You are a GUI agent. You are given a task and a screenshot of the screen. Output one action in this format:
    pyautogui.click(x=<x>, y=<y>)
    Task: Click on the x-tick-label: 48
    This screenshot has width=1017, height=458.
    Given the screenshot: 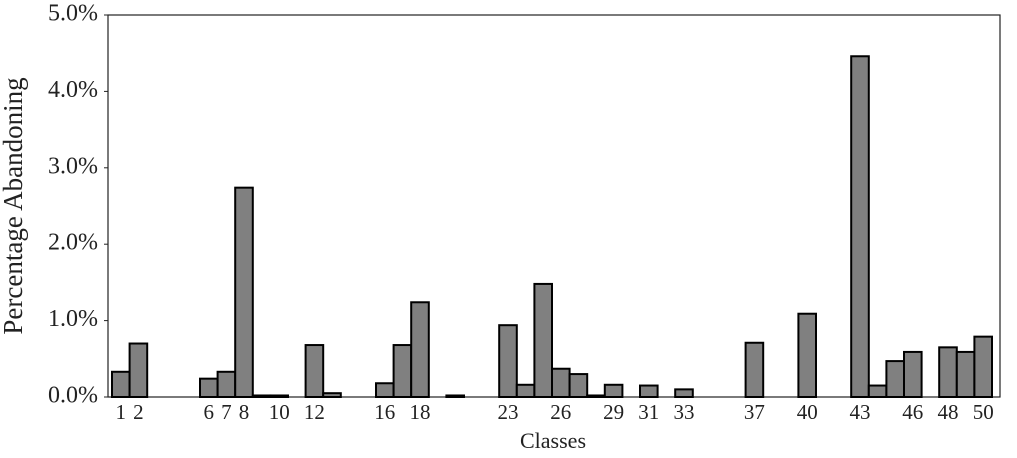 What is the action you would take?
    pyautogui.click(x=948, y=412)
    